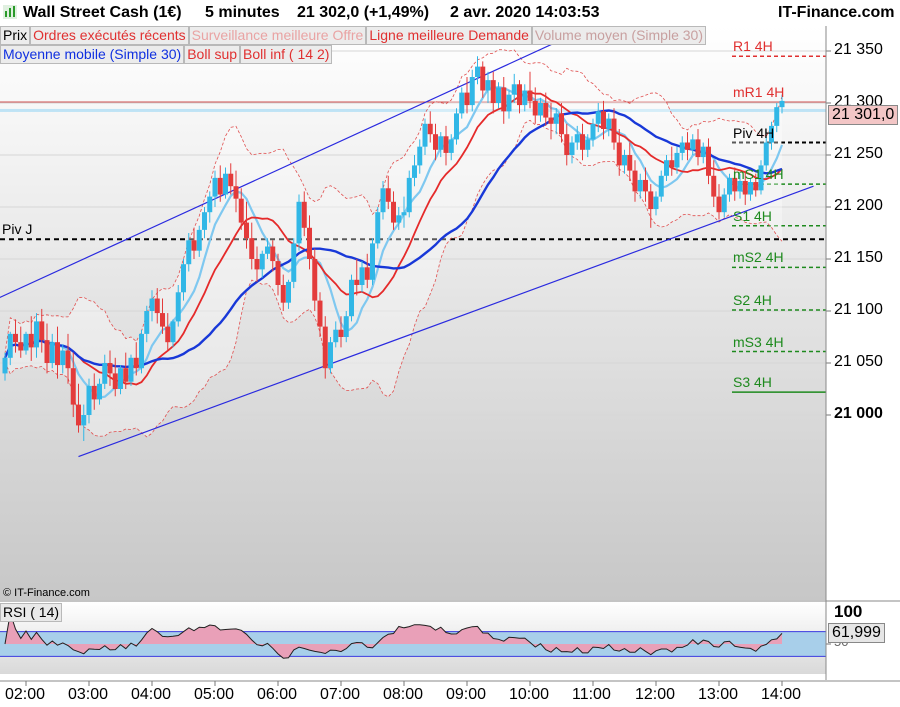 The height and width of the screenshot is (707, 900). I want to click on y-tick-label: 21 050, so click(858, 361).